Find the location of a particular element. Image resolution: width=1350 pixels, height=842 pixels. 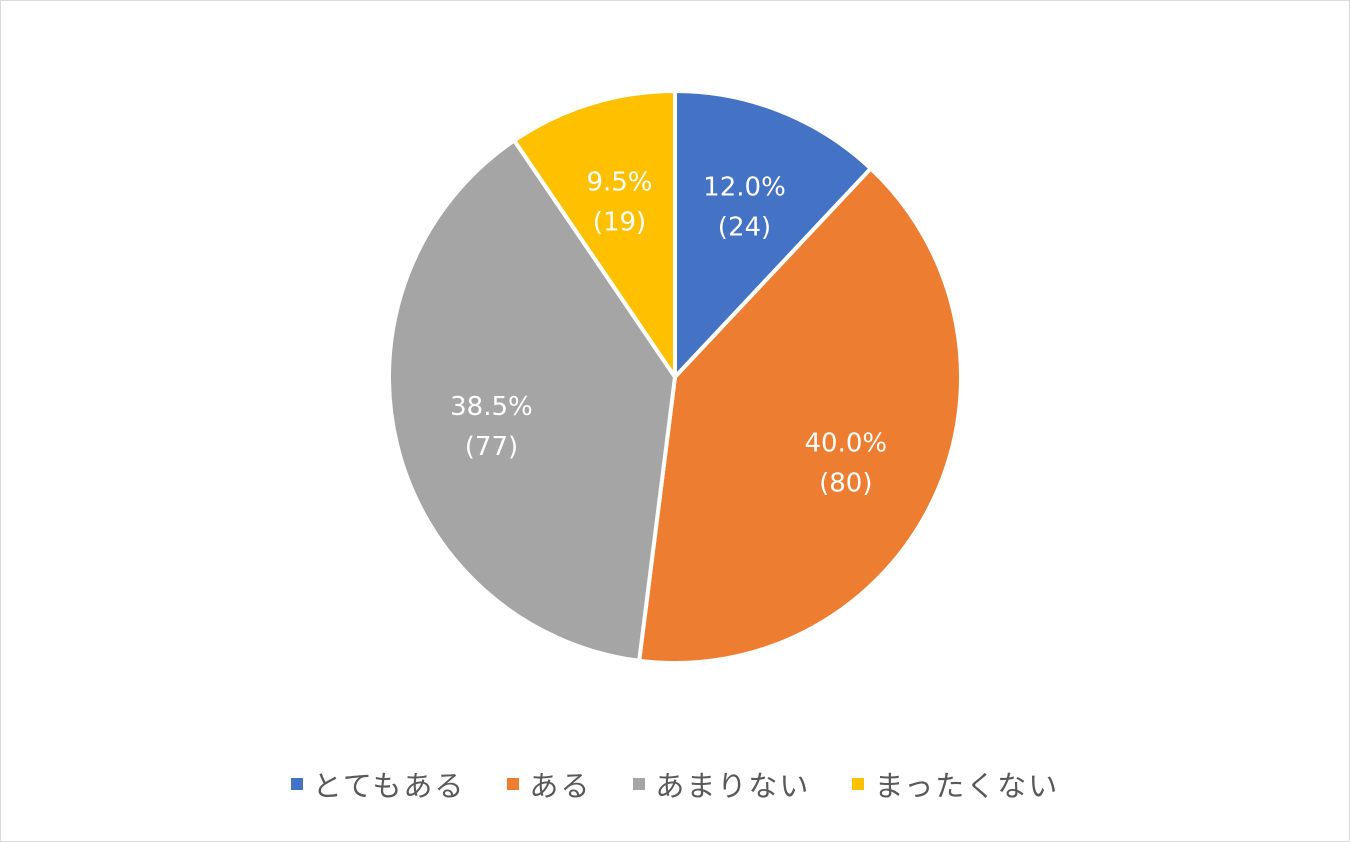

legend-item-amarinai: あまりない is located at coordinates (721, 784).